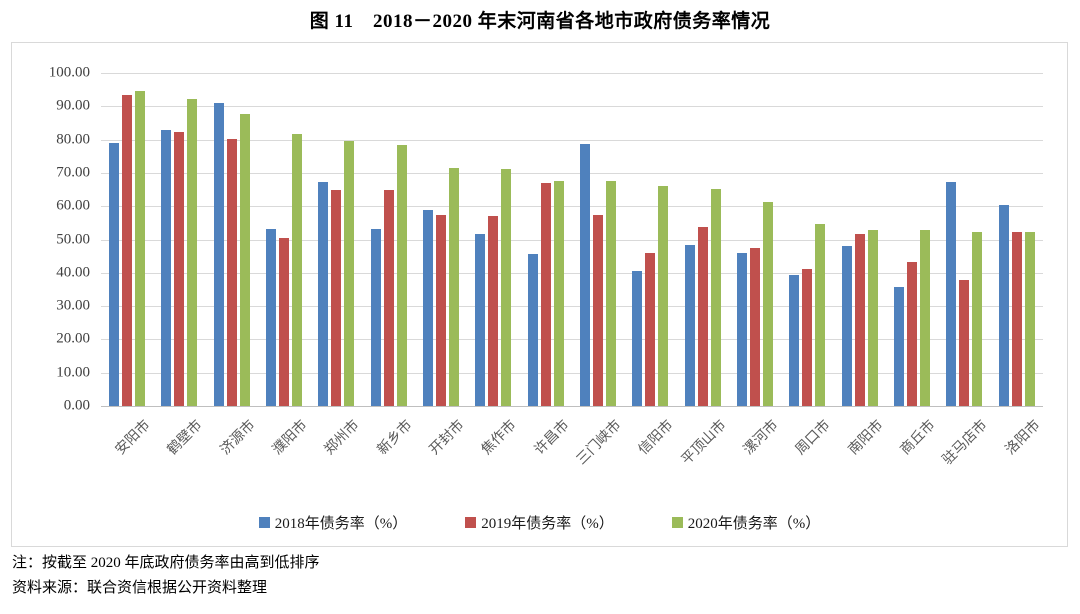 The width and height of the screenshot is (1080, 614). I want to click on bar-group: 焦作市, so click(497, 265).